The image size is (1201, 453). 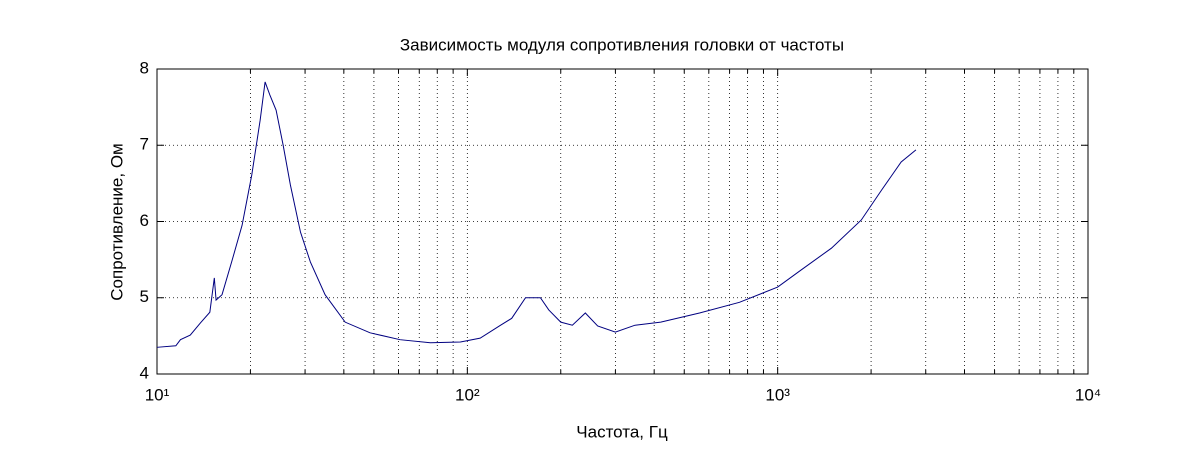 I want to click on y-tick-label: 7, so click(x=144, y=144).